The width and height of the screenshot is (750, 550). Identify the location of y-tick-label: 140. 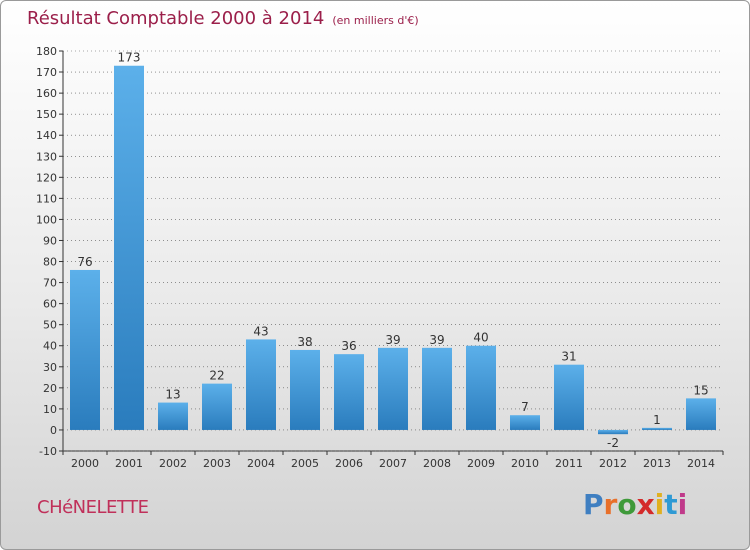
(46, 135).